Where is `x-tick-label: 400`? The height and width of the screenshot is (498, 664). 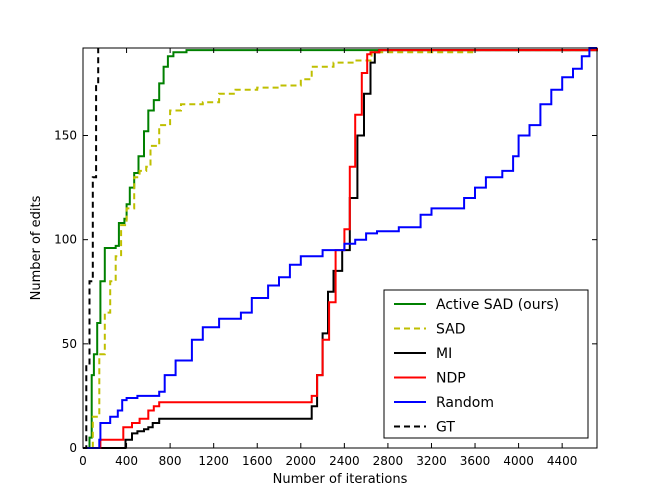 x-tick-label: 400 is located at coordinates (126, 461).